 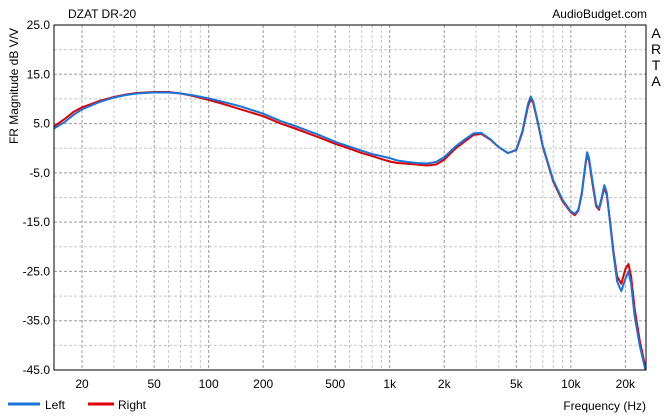 I want to click on x-tick-label: 1k, so click(x=390, y=384).